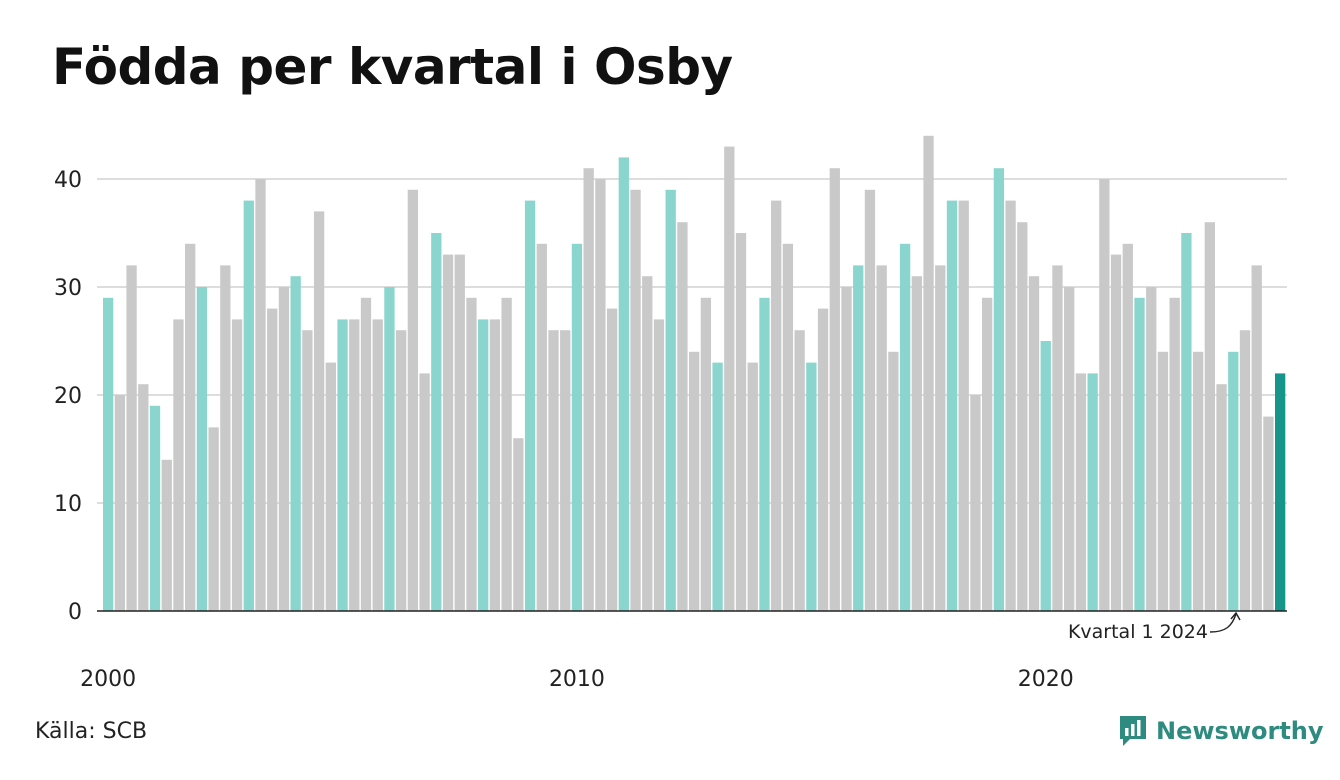 This screenshot has height=780, width=1340. I want to click on bar-2008-q2, so click(495, 465).